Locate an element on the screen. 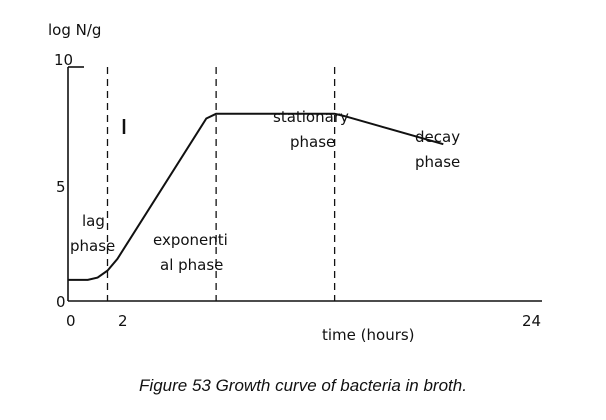 The width and height of the screenshot is (606, 420). y-tick-label-5: 5 is located at coordinates (61, 187).